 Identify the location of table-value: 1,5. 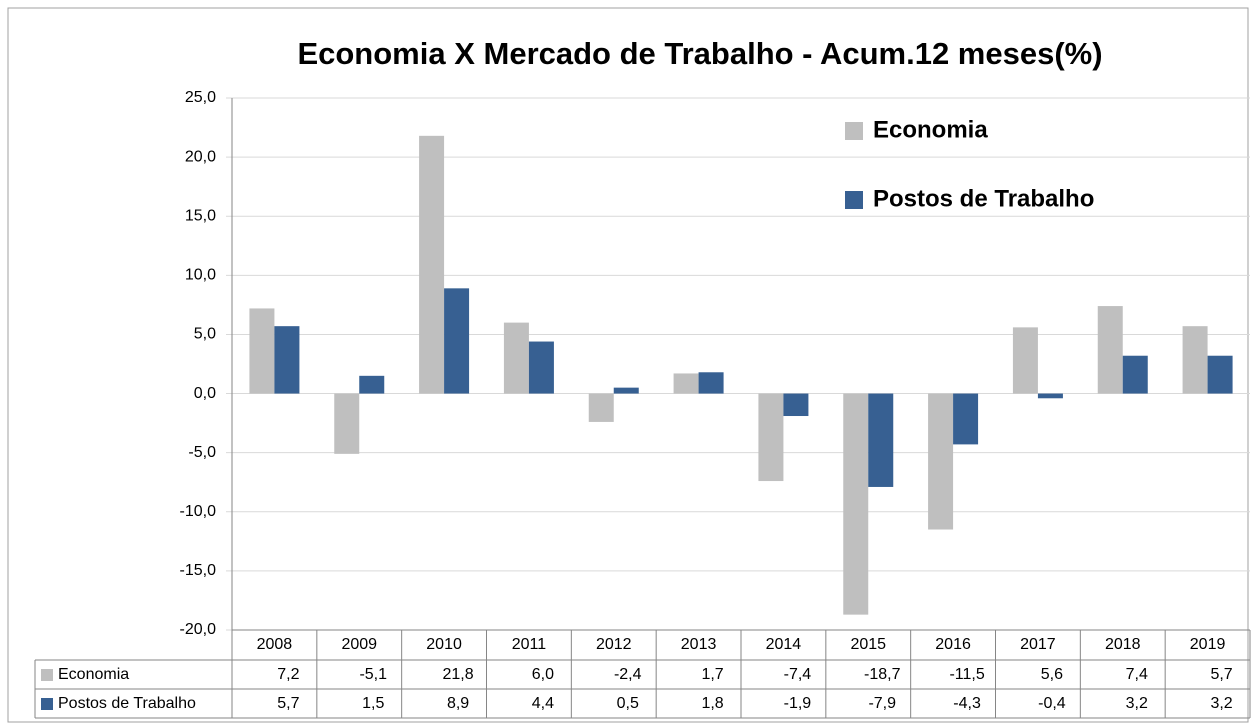
(373, 703).